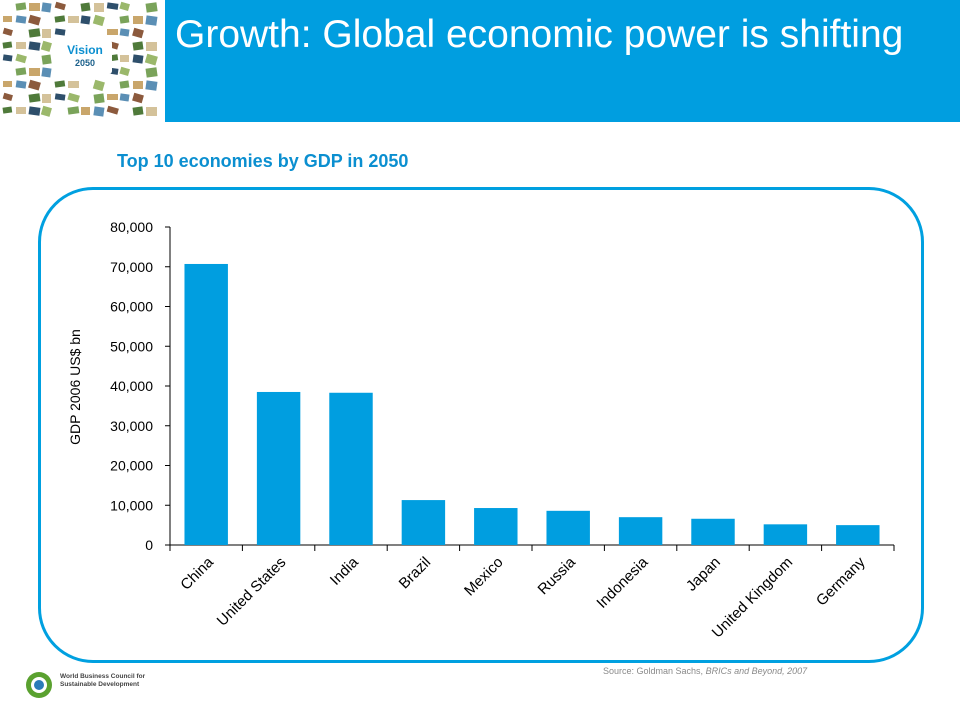 This screenshot has width=960, height=720. Describe the element at coordinates (423, 522) in the screenshot. I see `bar-brazil` at that location.